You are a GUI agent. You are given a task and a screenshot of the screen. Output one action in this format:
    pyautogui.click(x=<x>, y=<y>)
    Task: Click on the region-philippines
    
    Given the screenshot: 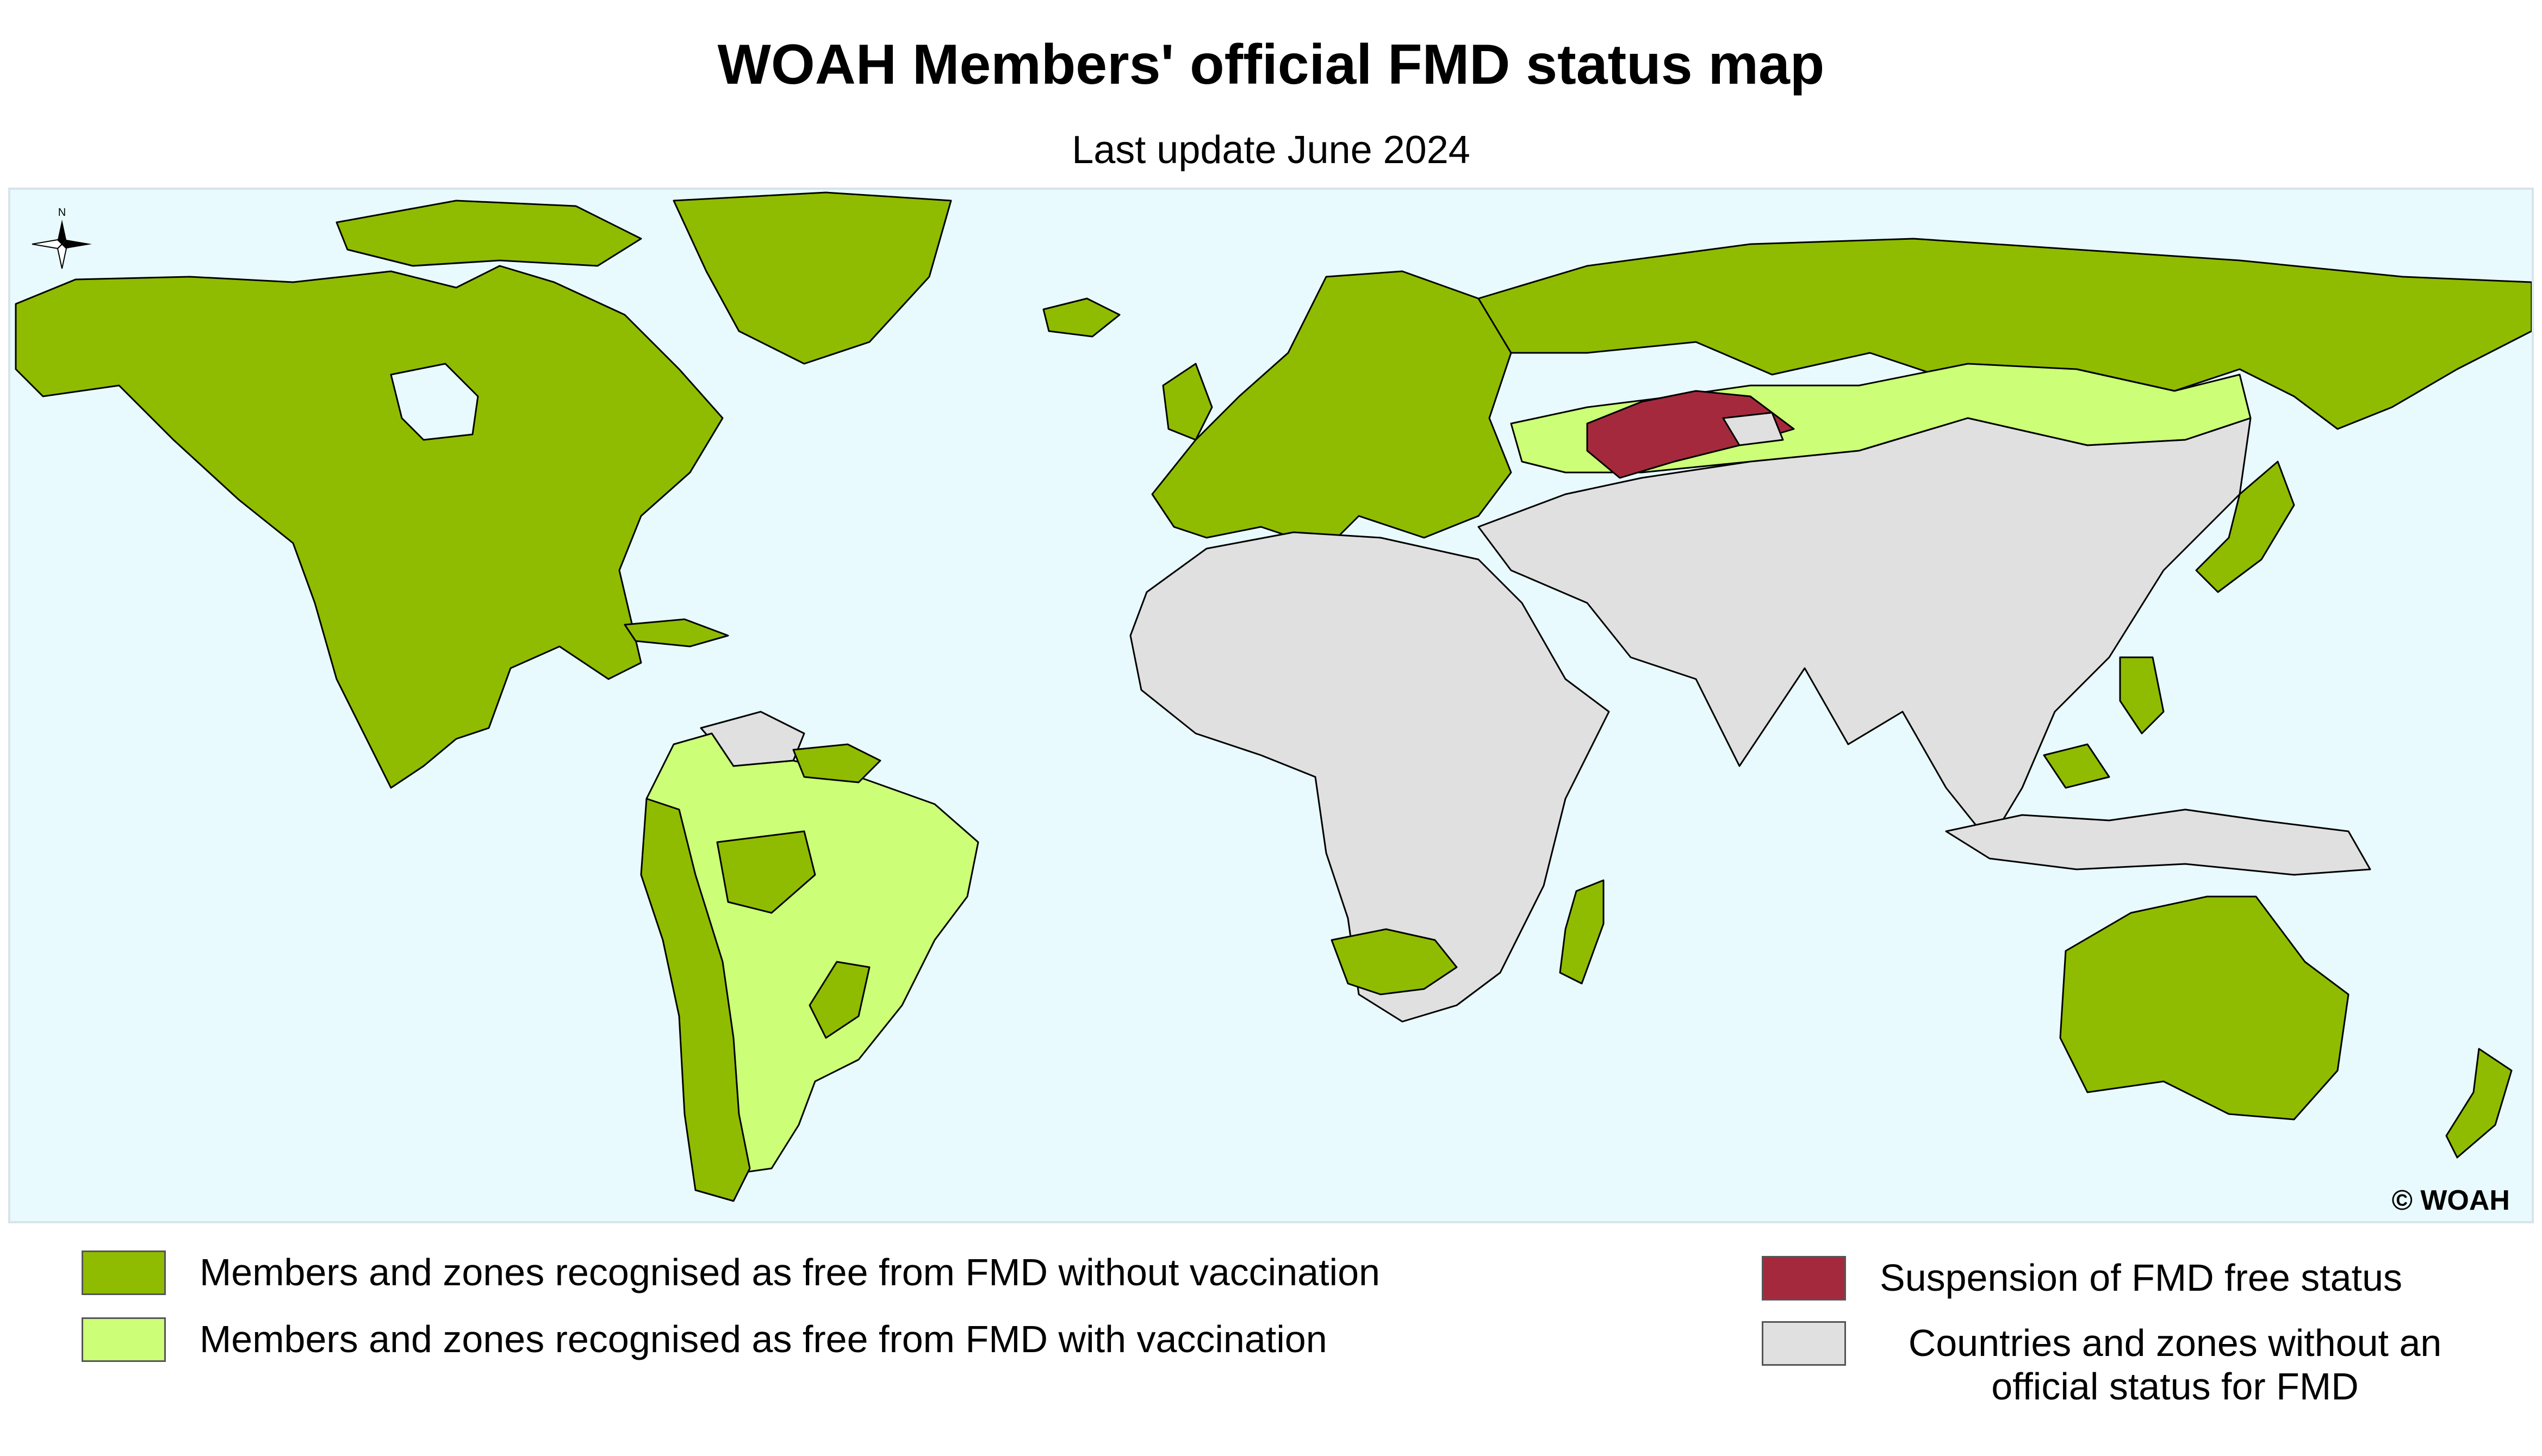 What is the action you would take?
    pyautogui.click(x=2142, y=695)
    